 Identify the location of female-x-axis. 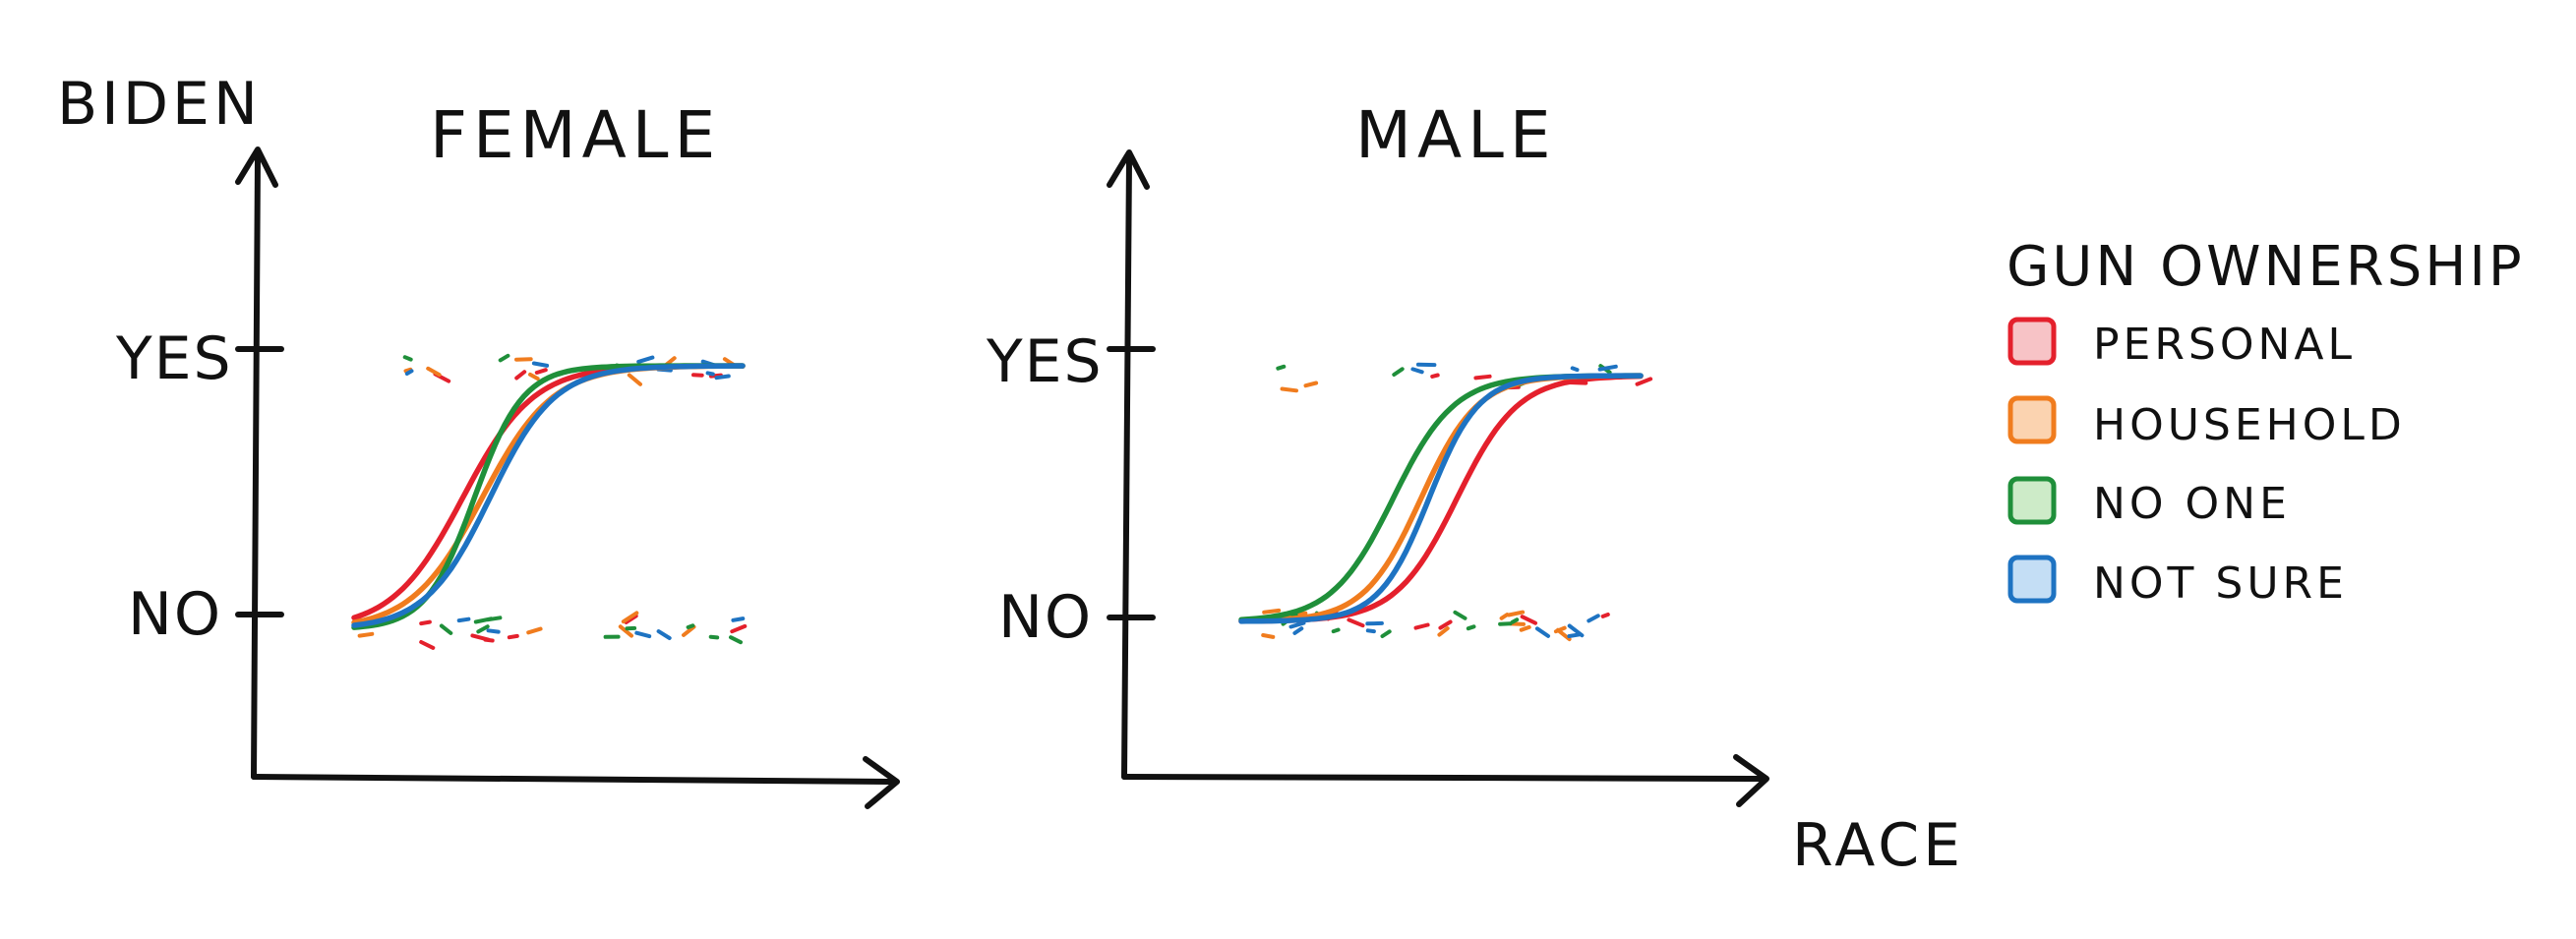
(572, 779).